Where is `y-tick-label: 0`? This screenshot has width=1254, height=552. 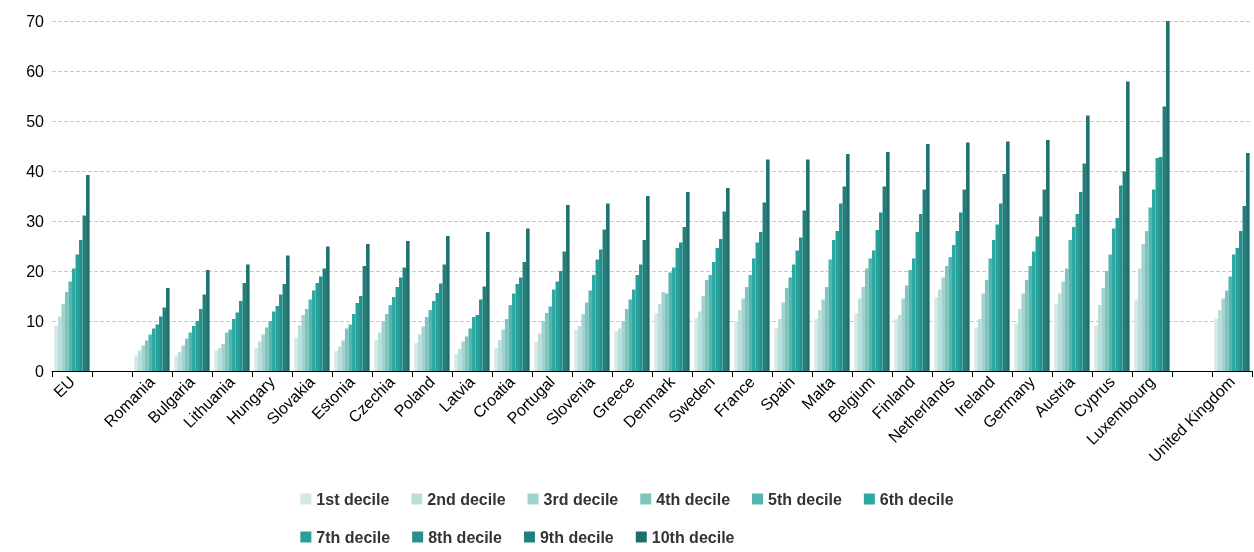
y-tick-label: 0 is located at coordinates (40, 371).